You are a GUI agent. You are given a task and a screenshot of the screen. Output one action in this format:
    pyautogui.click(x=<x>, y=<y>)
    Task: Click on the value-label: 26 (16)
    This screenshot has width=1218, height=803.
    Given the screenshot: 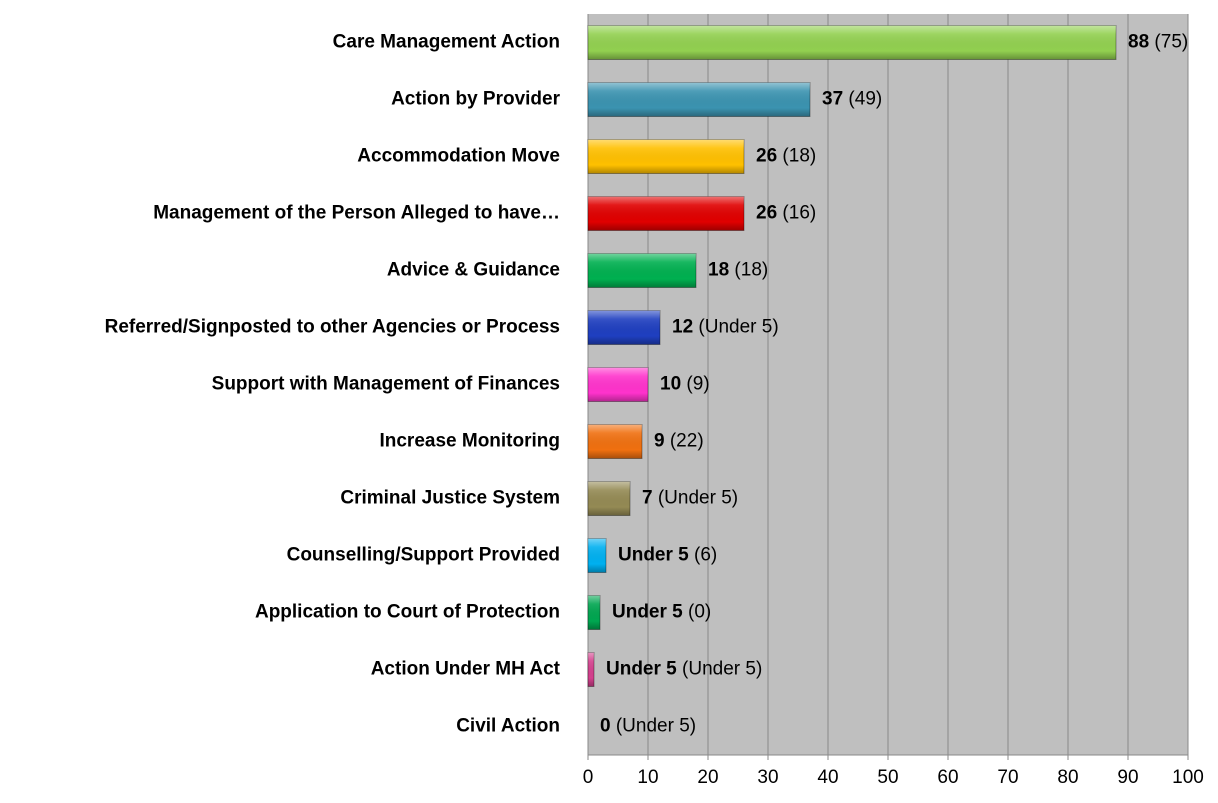 What is the action you would take?
    pyautogui.click(x=786, y=213)
    